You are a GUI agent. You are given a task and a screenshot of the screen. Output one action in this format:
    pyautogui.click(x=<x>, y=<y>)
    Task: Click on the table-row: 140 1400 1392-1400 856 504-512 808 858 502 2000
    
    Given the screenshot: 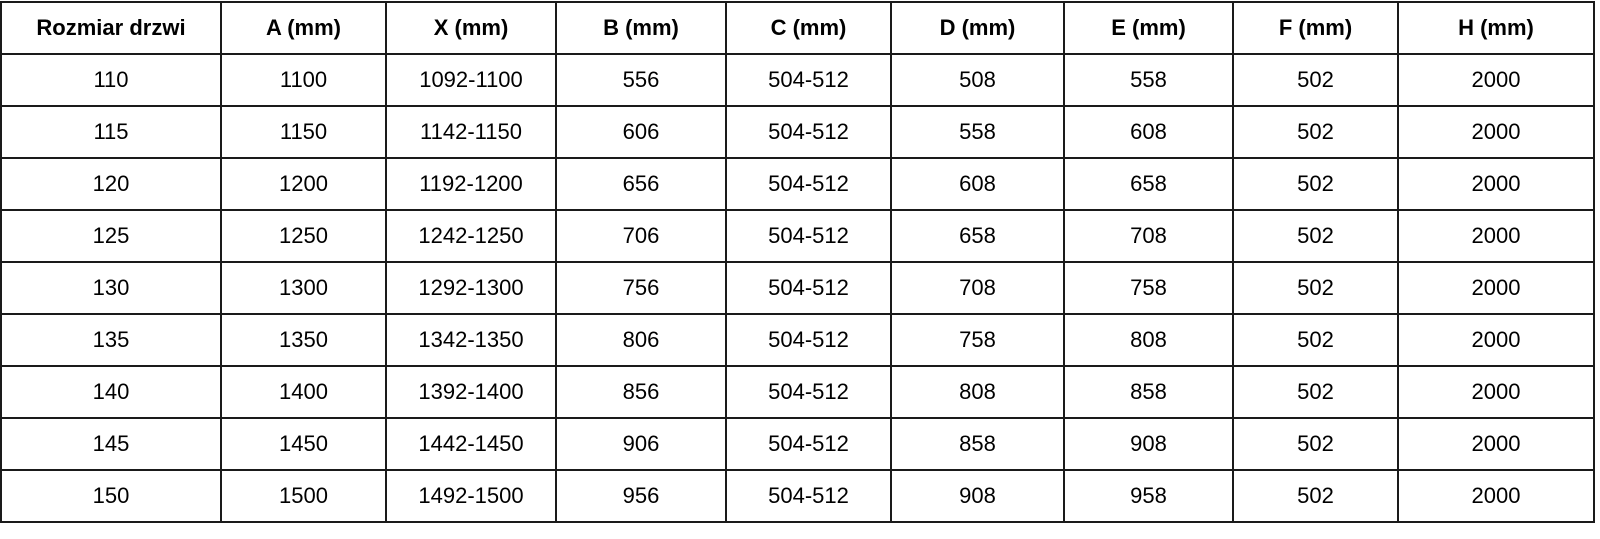 What is the action you would take?
    pyautogui.click(x=797, y=392)
    